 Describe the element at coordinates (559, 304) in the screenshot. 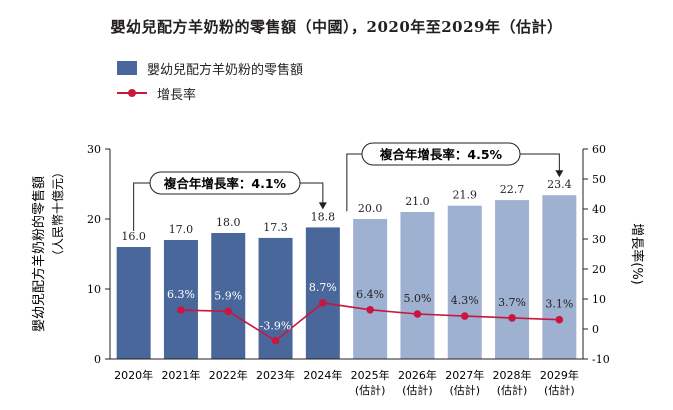

I see `growth-rate-label: 3.1%` at that location.